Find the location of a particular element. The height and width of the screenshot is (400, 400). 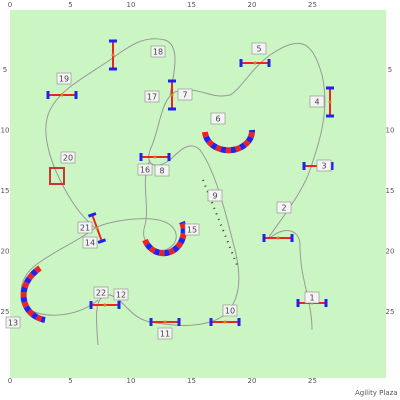

obstacle-number: 9 is located at coordinates (214, 196).